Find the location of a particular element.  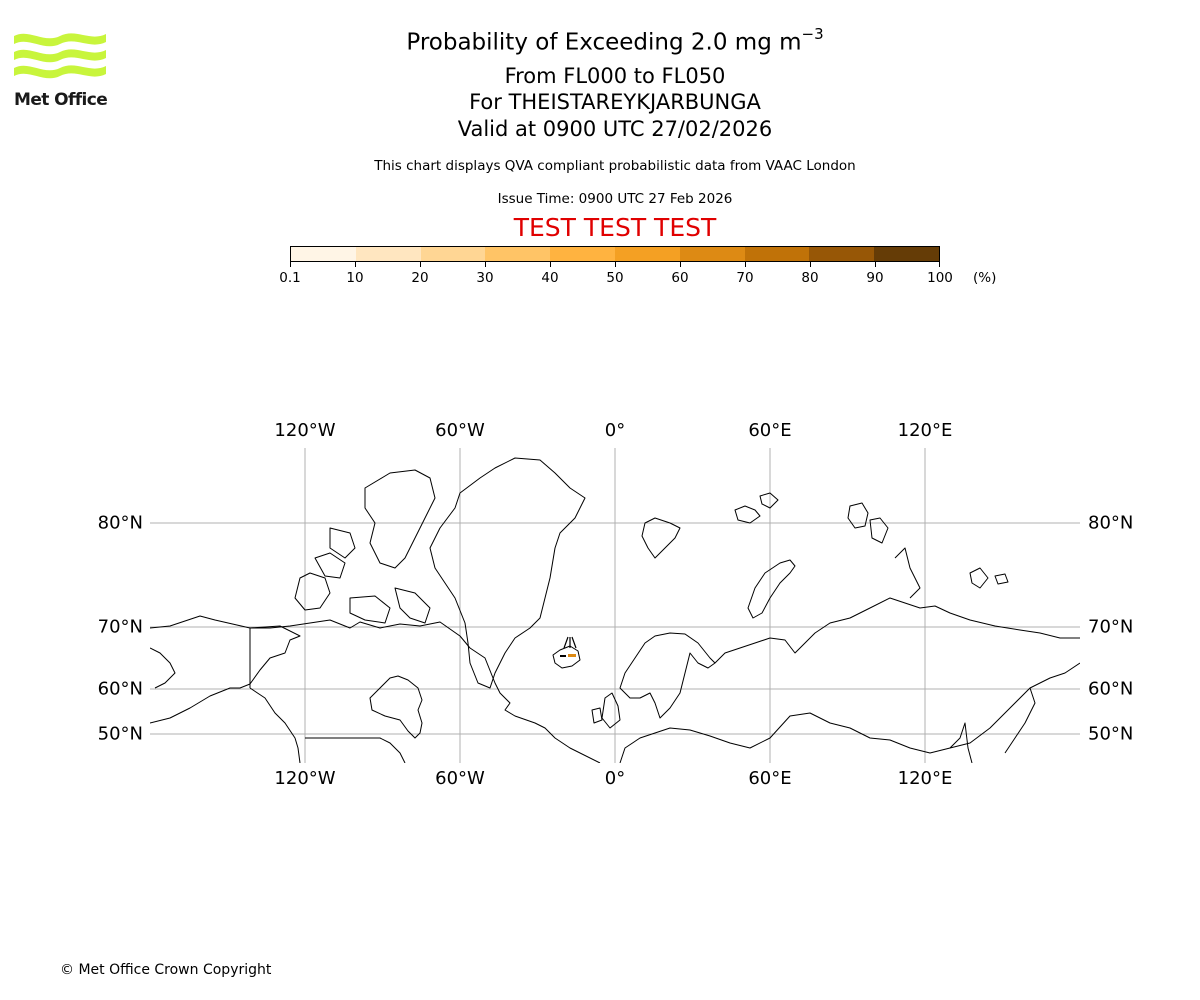

lat-label-left: 50°N is located at coordinates (120, 734).